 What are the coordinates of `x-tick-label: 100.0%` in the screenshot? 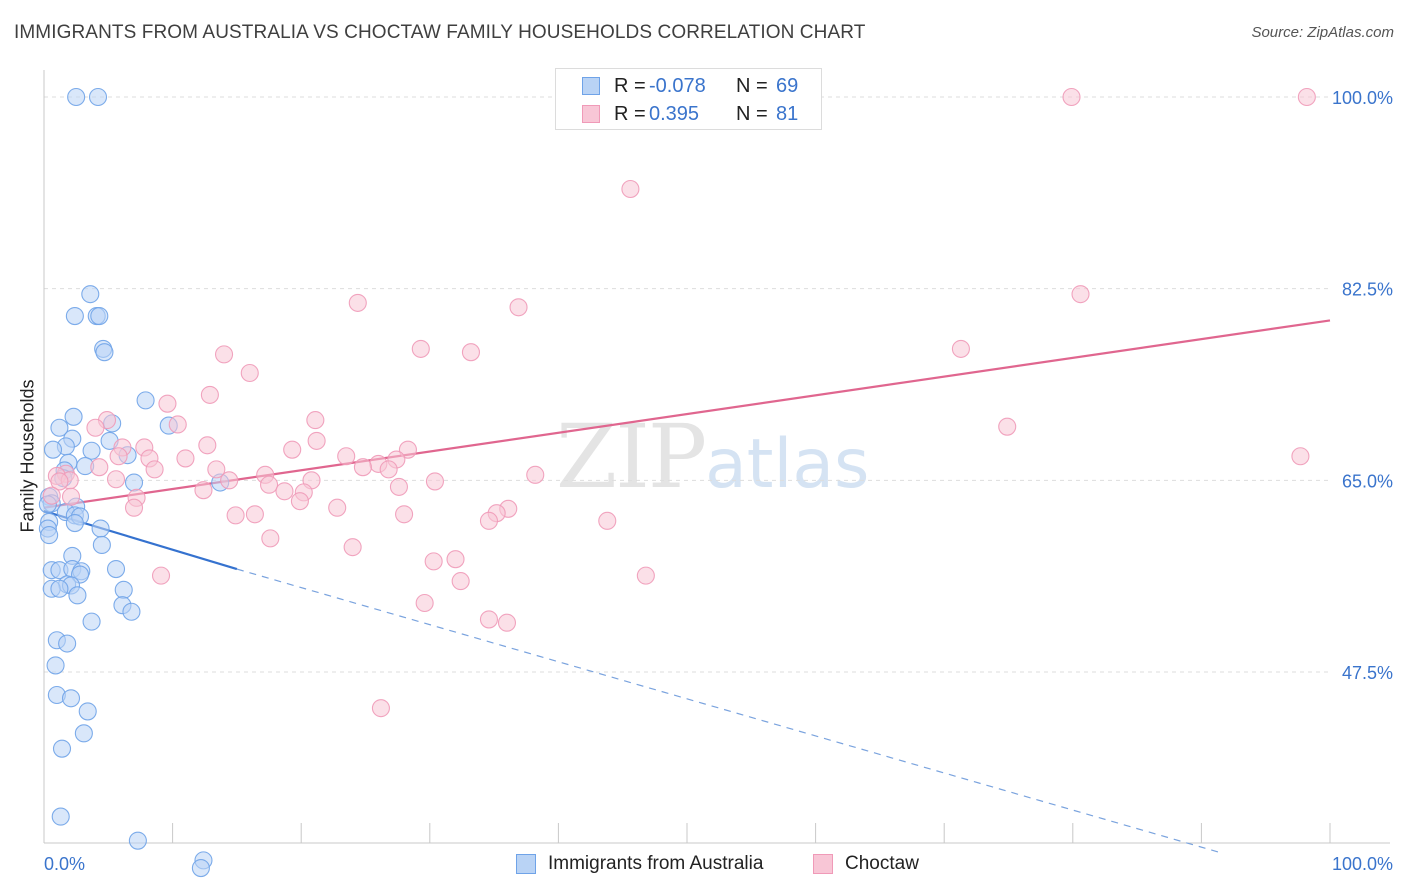 It's located at (1362, 864).